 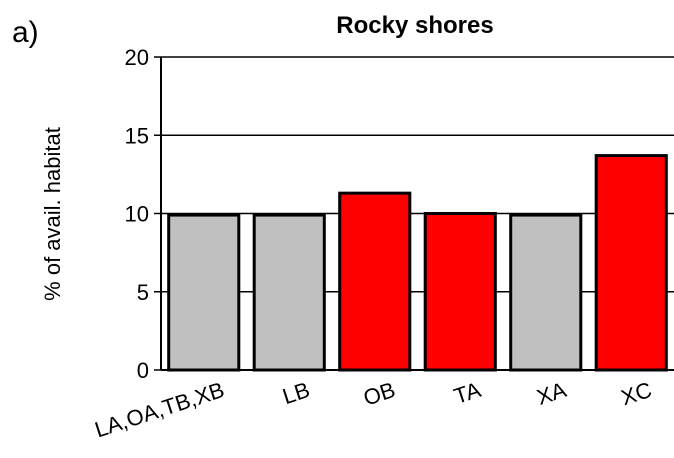 I want to click on x-category-labels: LA,OA,TB,XB LB OB TA XA XC, so click(x=373, y=409).